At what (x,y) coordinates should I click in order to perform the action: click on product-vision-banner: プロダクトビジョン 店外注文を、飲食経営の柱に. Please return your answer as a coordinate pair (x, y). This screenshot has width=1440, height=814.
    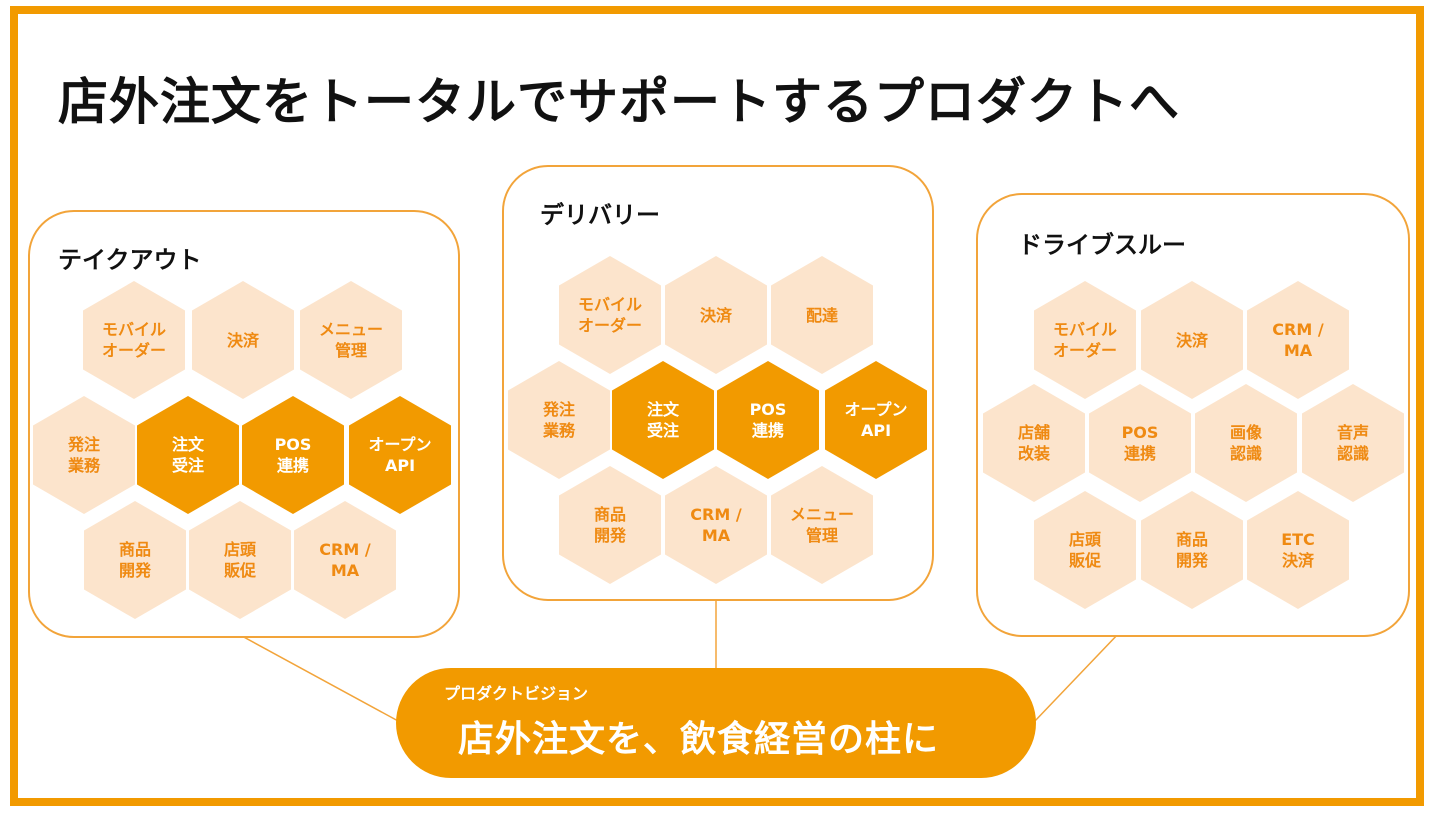
    Looking at the image, I should click on (716, 723).